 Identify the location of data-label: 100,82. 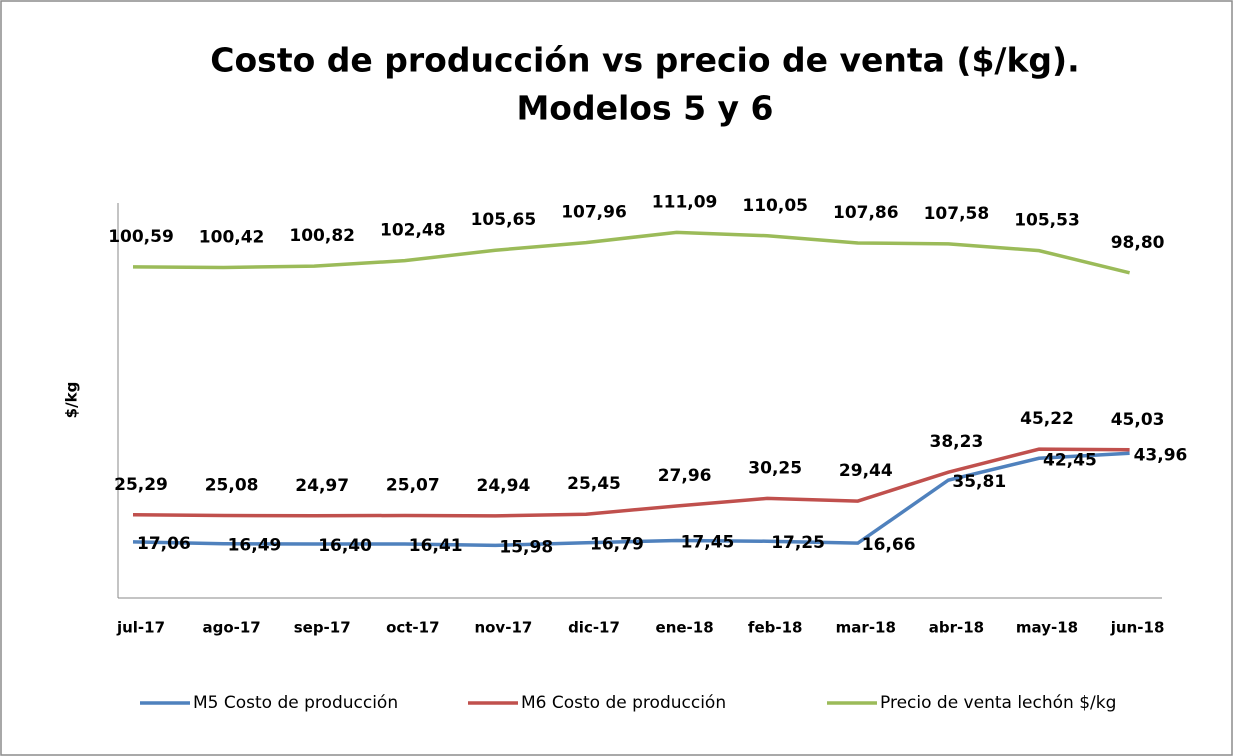
(322, 236).